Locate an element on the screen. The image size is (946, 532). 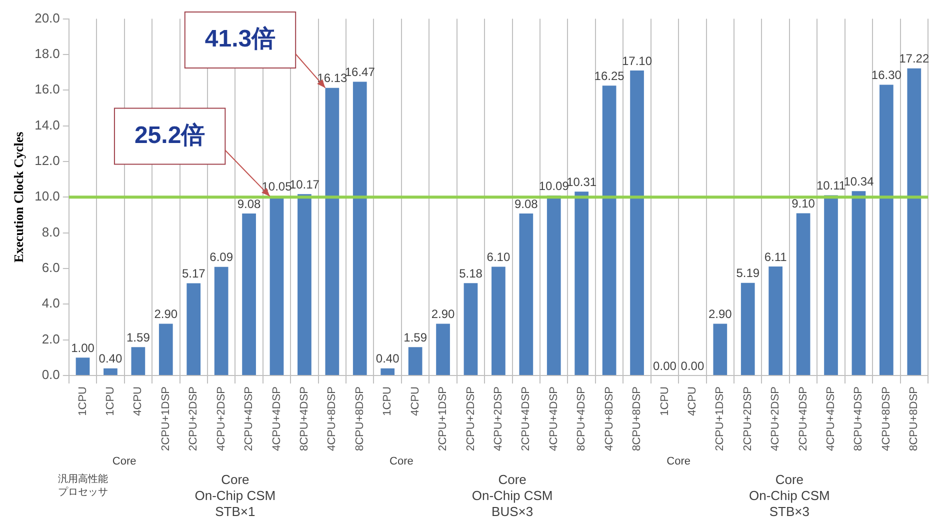
y-tick-label: 4.0 is located at coordinates (51, 303).